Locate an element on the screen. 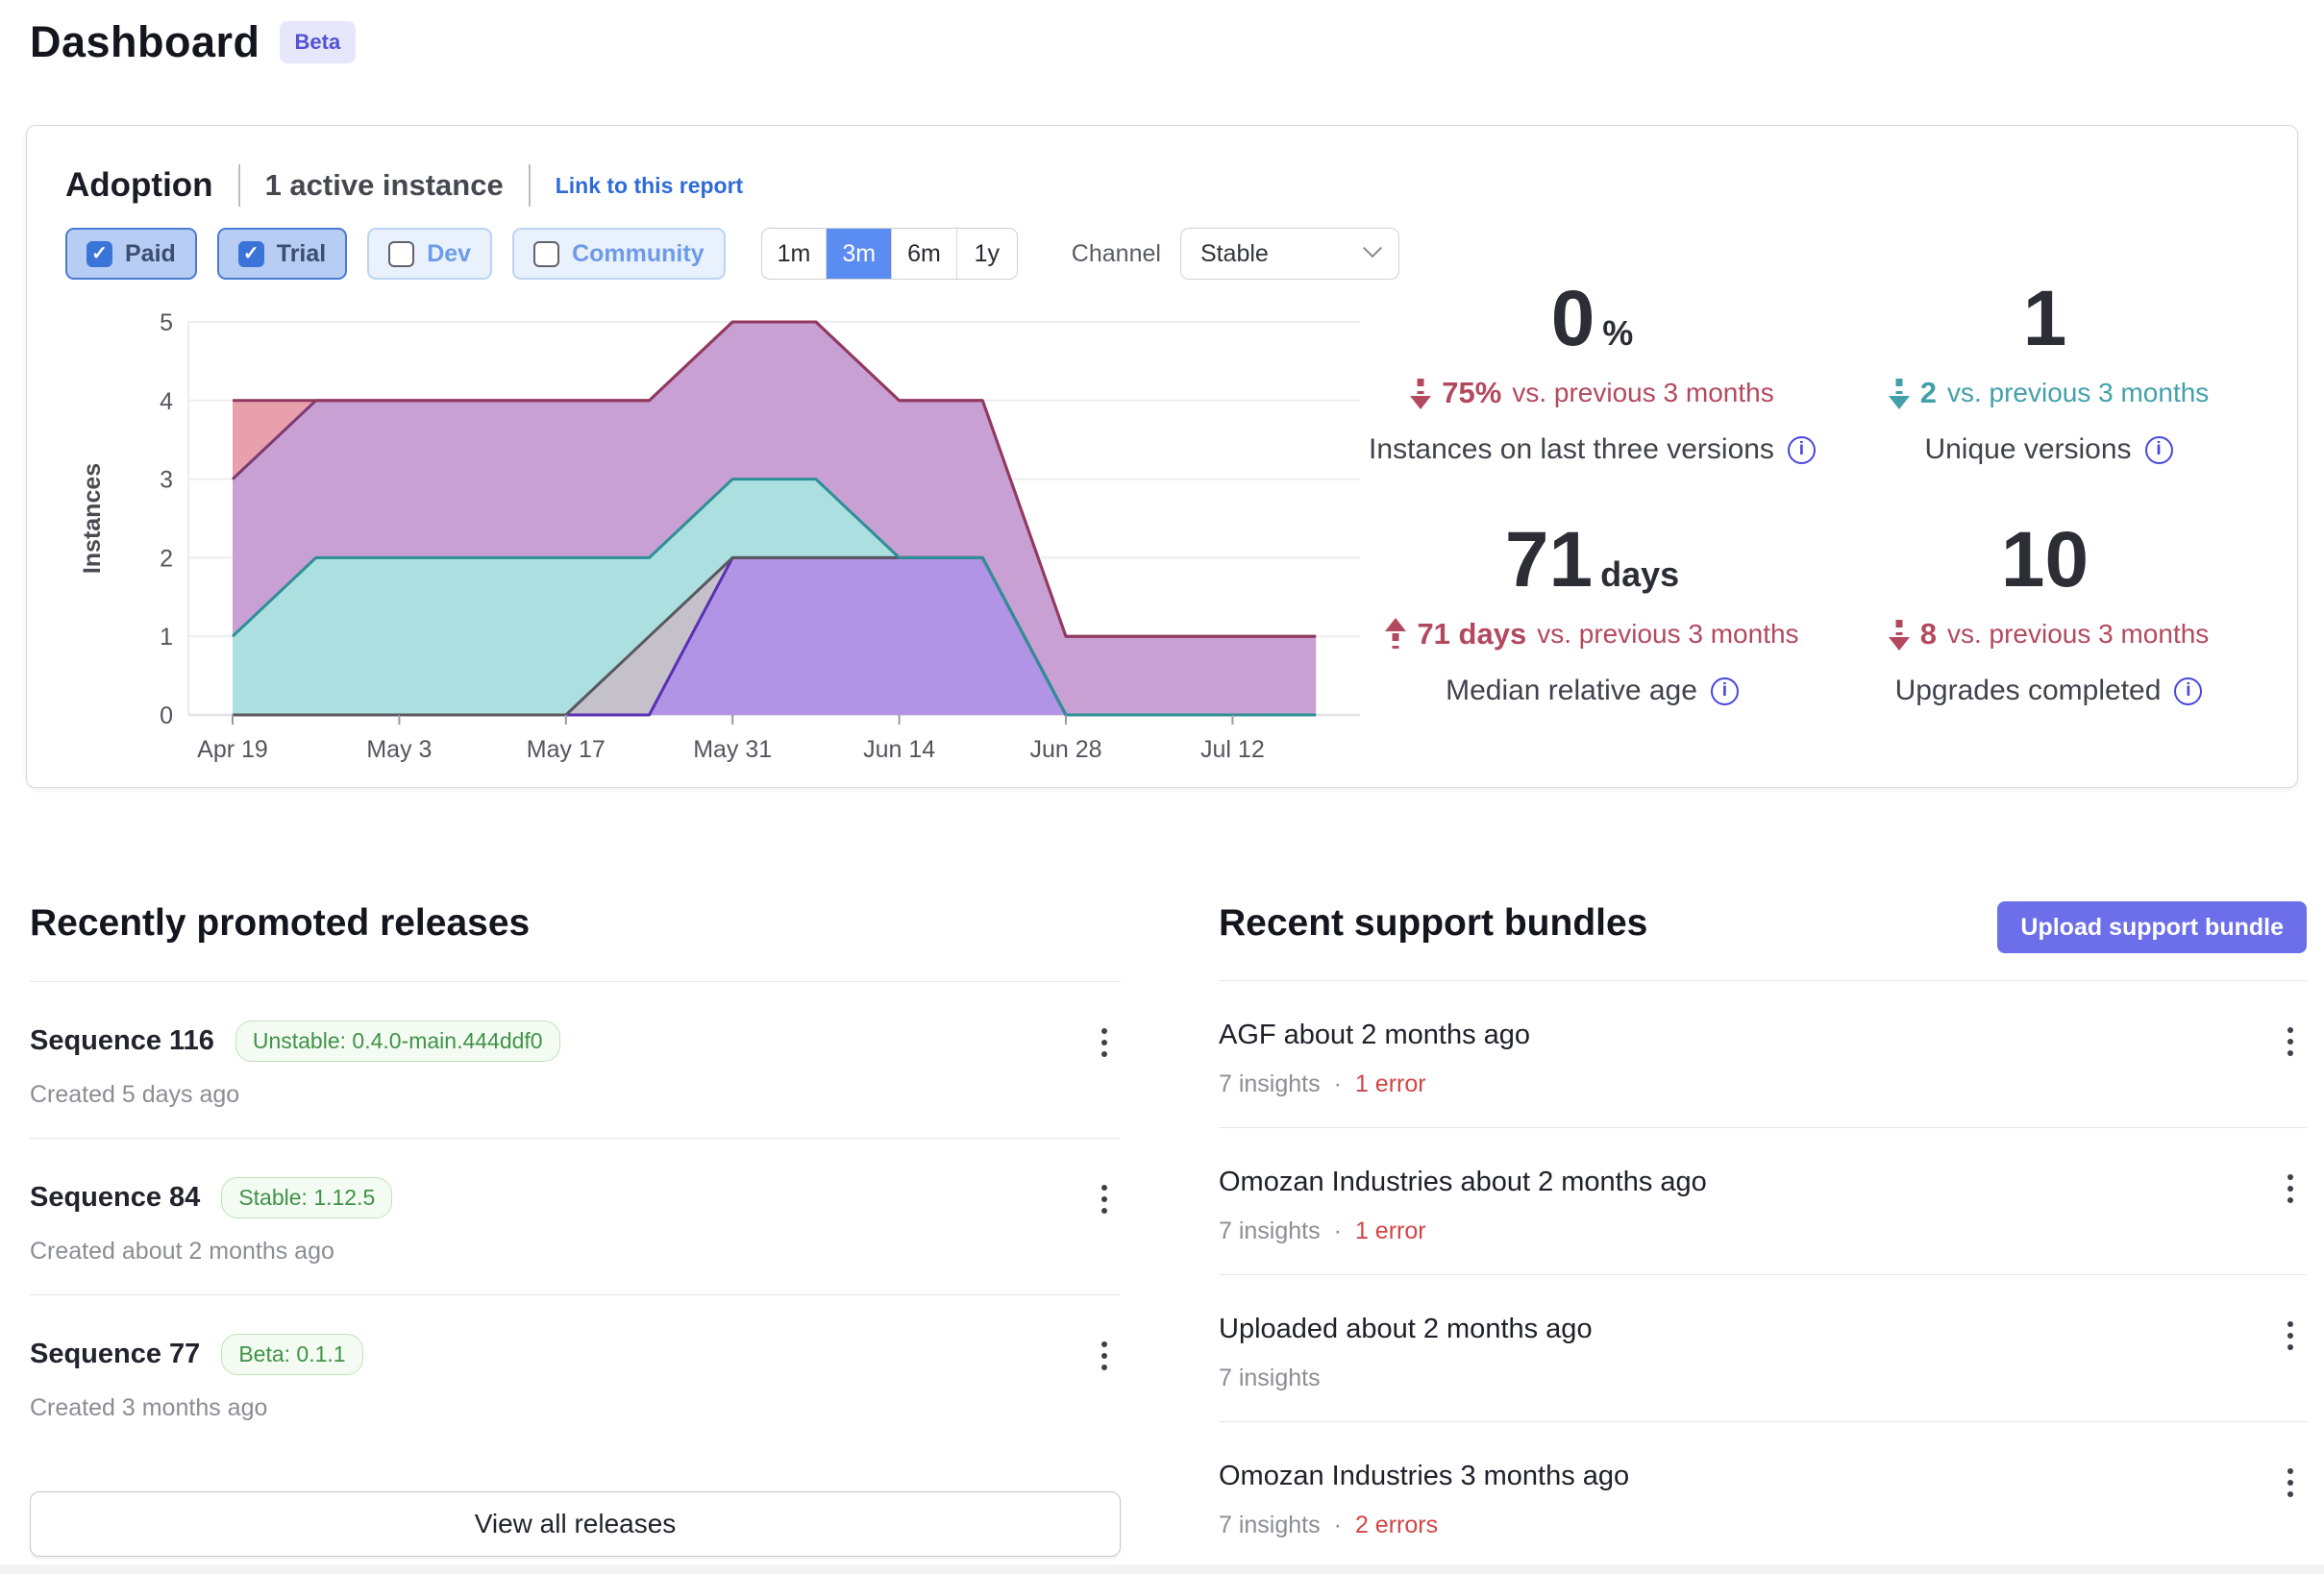  beta-badge: Beta is located at coordinates (318, 42).